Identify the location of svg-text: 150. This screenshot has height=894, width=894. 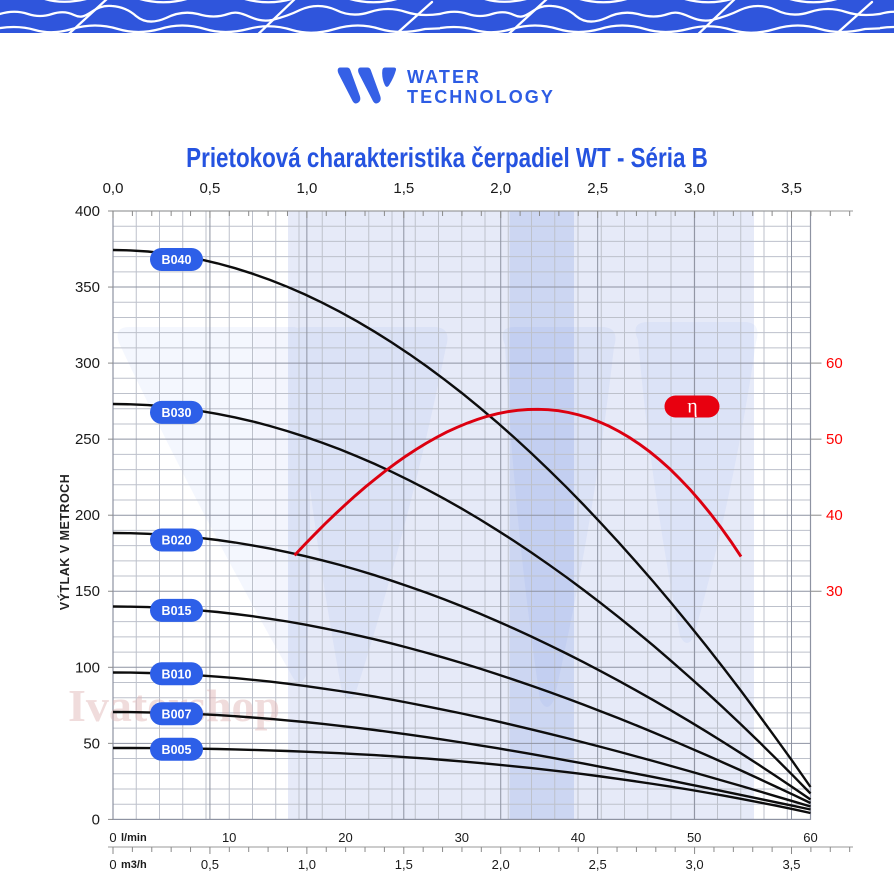
(87, 591).